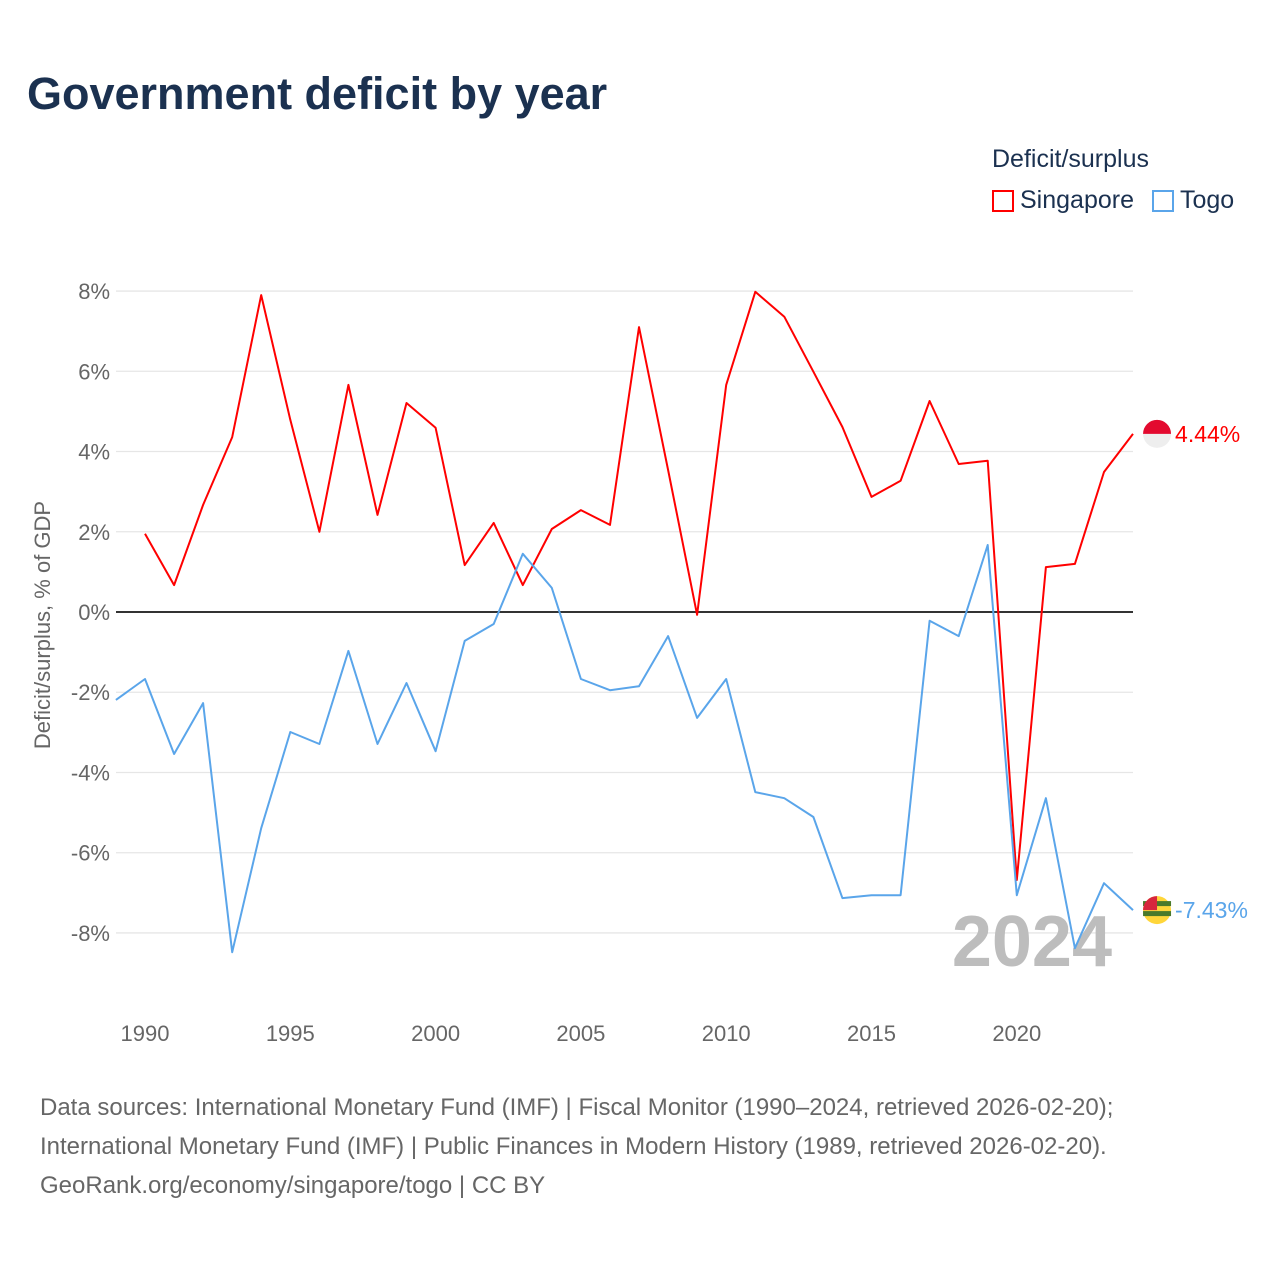 The image size is (1280, 1280). I want to click on legend-swatch-singapore, so click(1003, 200).